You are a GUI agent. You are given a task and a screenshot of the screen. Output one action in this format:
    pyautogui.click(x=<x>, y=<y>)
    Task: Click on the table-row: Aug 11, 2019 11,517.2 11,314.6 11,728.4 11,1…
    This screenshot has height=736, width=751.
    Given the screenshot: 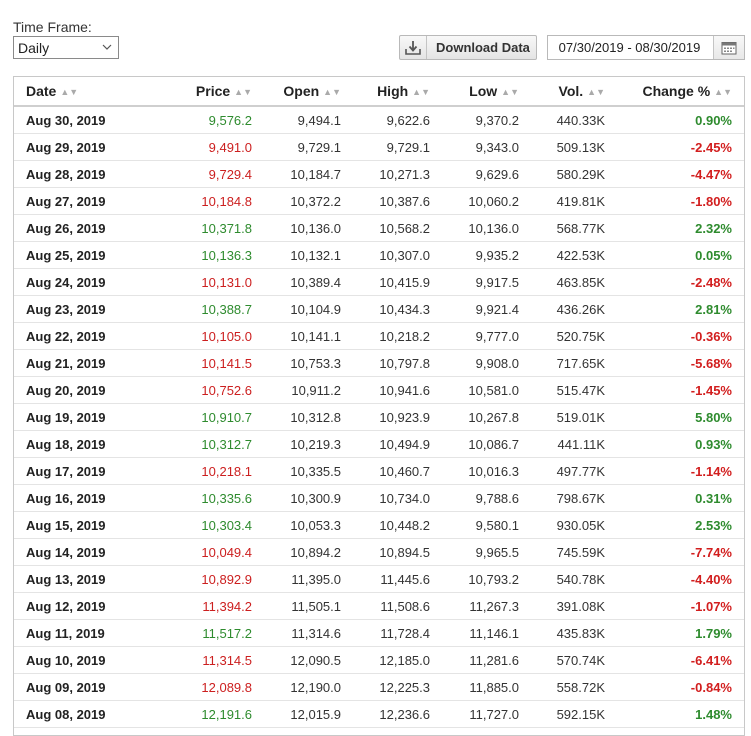 What is the action you would take?
    pyautogui.click(x=379, y=633)
    